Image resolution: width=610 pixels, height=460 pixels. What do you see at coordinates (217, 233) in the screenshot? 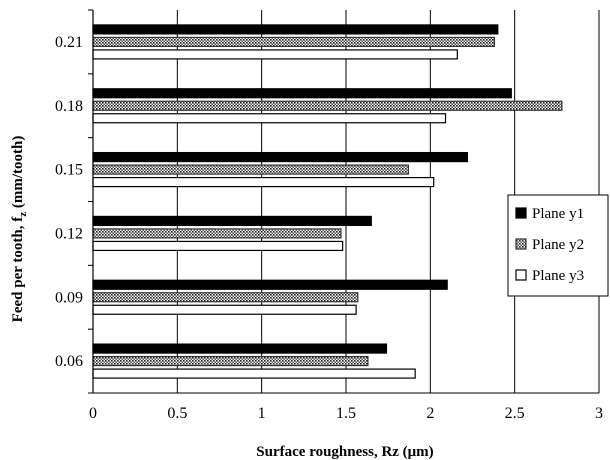
I see `bar-plane-y2-0.12` at bounding box center [217, 233].